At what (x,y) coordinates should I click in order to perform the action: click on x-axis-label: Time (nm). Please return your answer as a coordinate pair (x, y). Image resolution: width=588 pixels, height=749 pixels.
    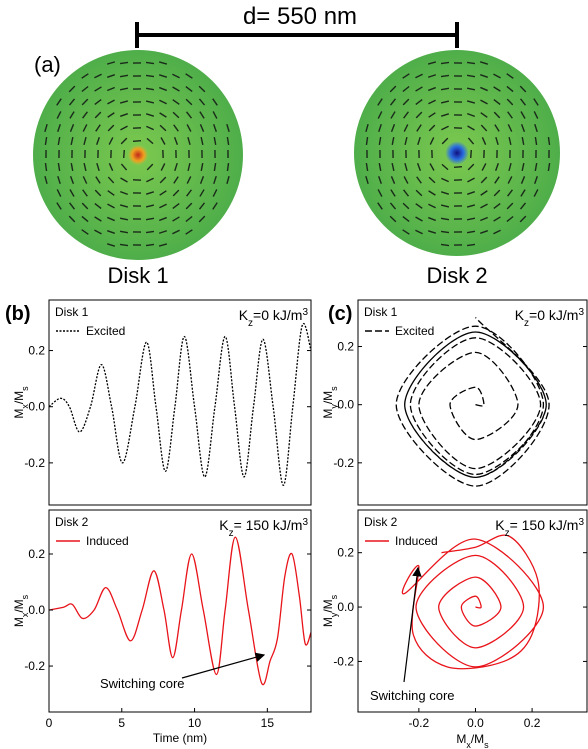
    Looking at the image, I should click on (180, 738).